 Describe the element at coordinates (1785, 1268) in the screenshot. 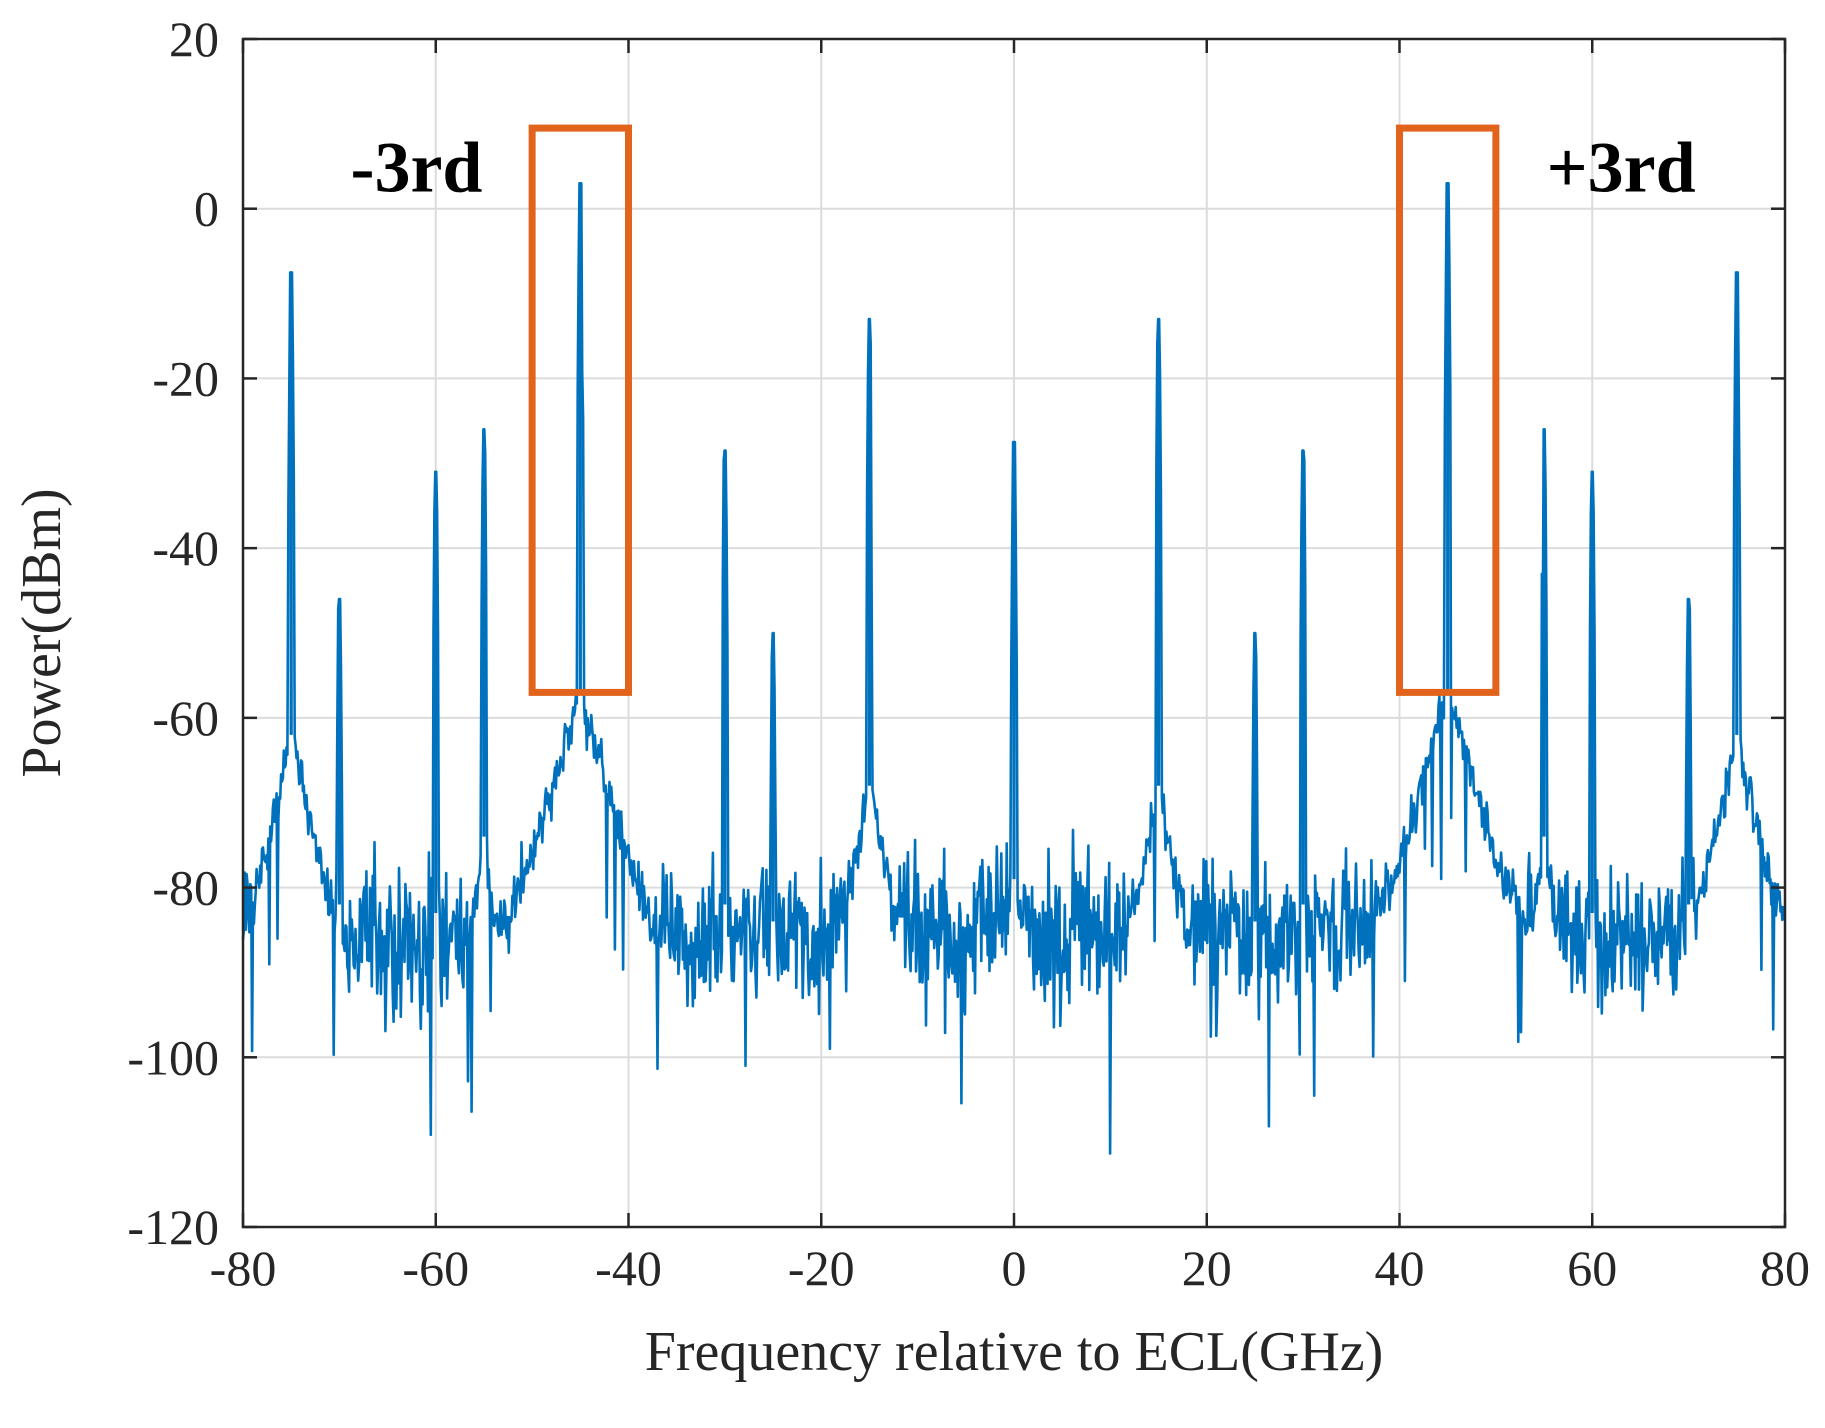

I see `x-tick-label: 80` at that location.